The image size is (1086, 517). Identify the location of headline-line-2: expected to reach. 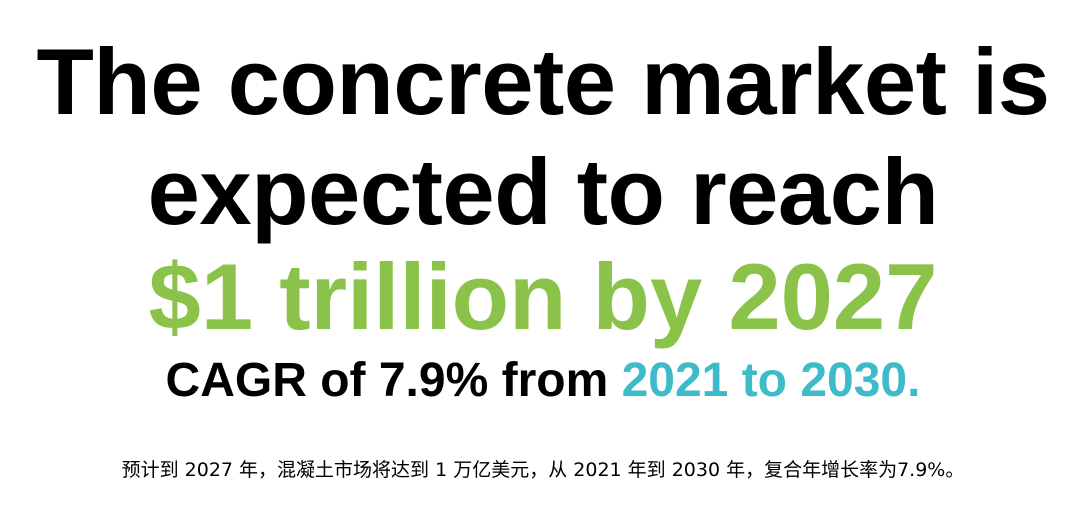
(543, 191).